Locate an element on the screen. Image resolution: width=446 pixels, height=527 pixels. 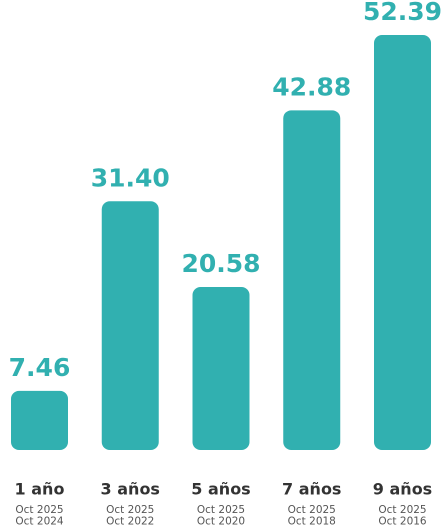
category-label: 7 años is located at coordinates (311, 489).